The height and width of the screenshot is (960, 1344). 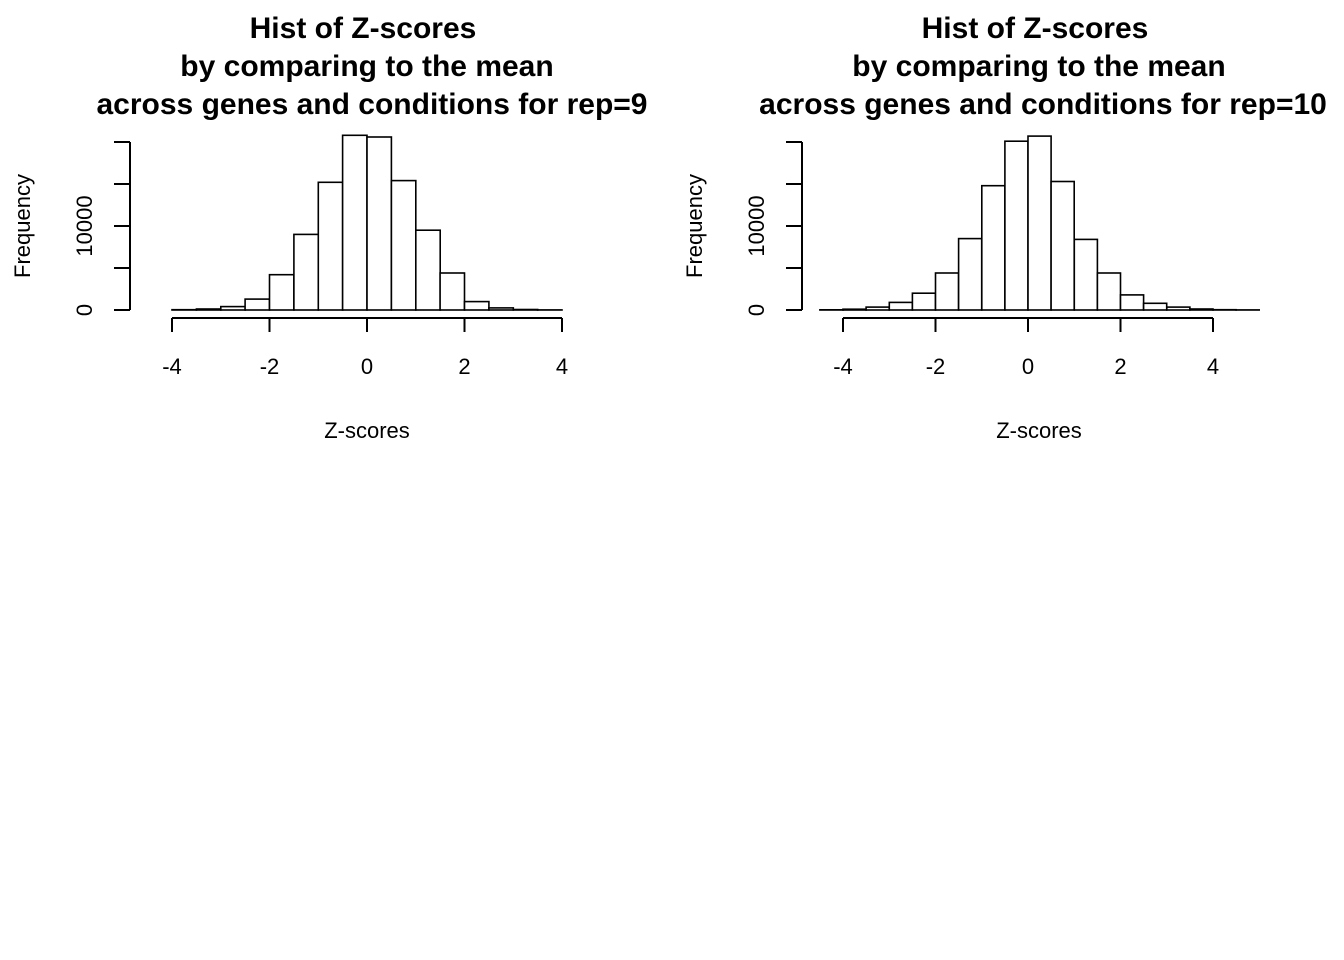 I want to click on chart-title-line3: across genes and conditions for rep=9, so click(x=372, y=104).